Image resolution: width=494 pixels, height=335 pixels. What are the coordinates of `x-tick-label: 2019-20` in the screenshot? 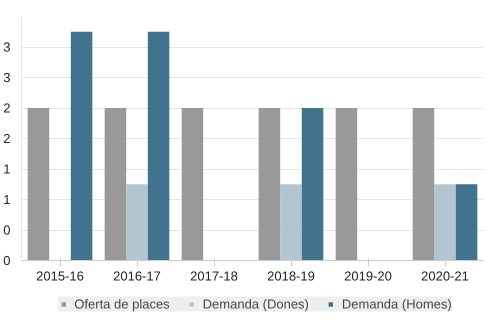 It's located at (368, 276).